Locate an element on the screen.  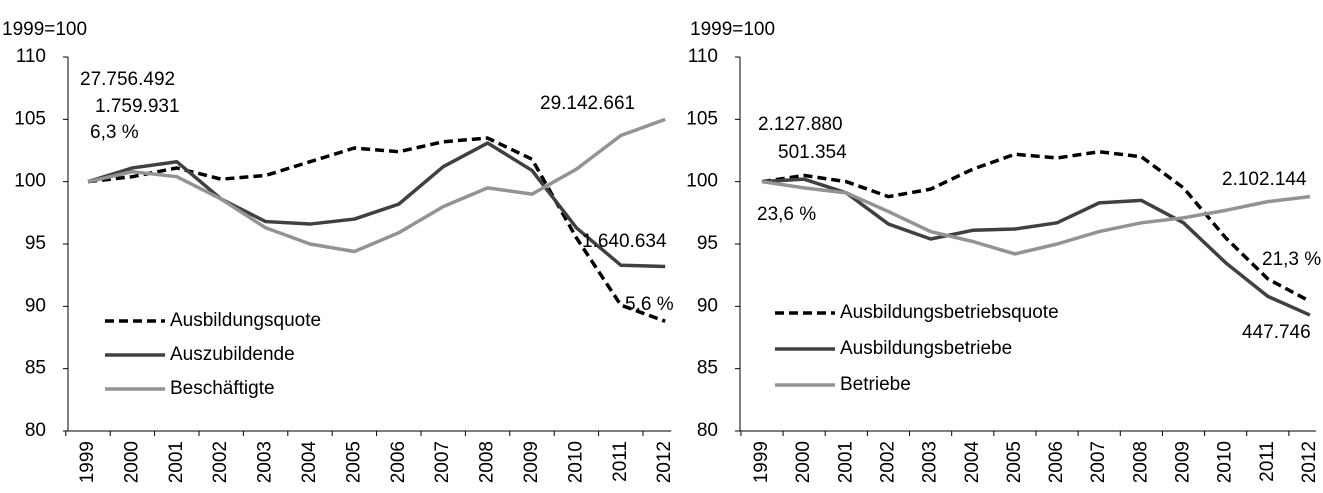
annotation: 1.640.634 is located at coordinates (624, 241).